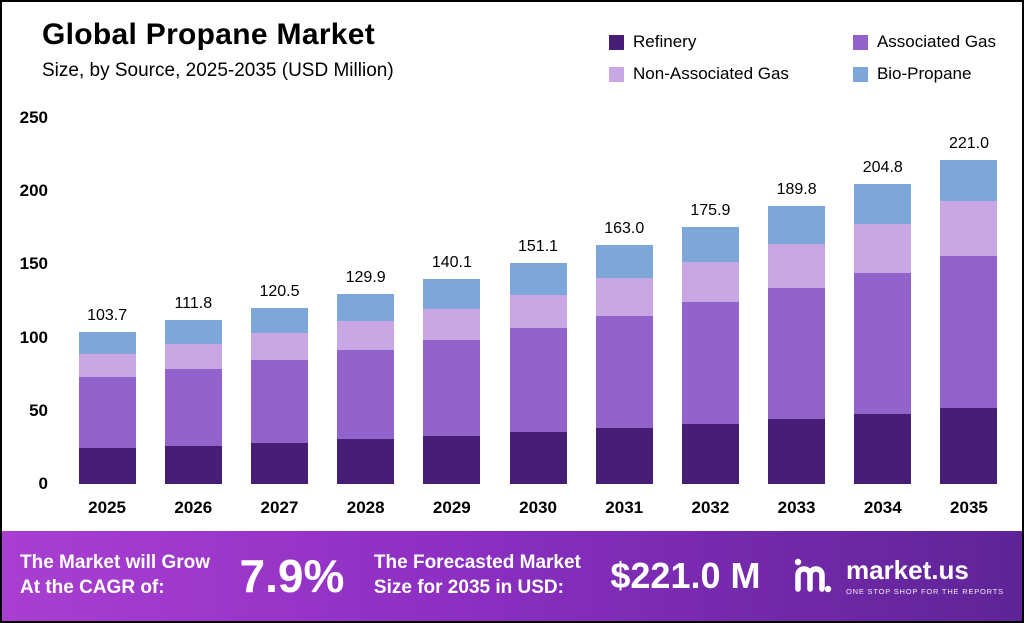 This screenshot has width=1024, height=623. I want to click on x-tick-label: 2027, so click(279, 507).